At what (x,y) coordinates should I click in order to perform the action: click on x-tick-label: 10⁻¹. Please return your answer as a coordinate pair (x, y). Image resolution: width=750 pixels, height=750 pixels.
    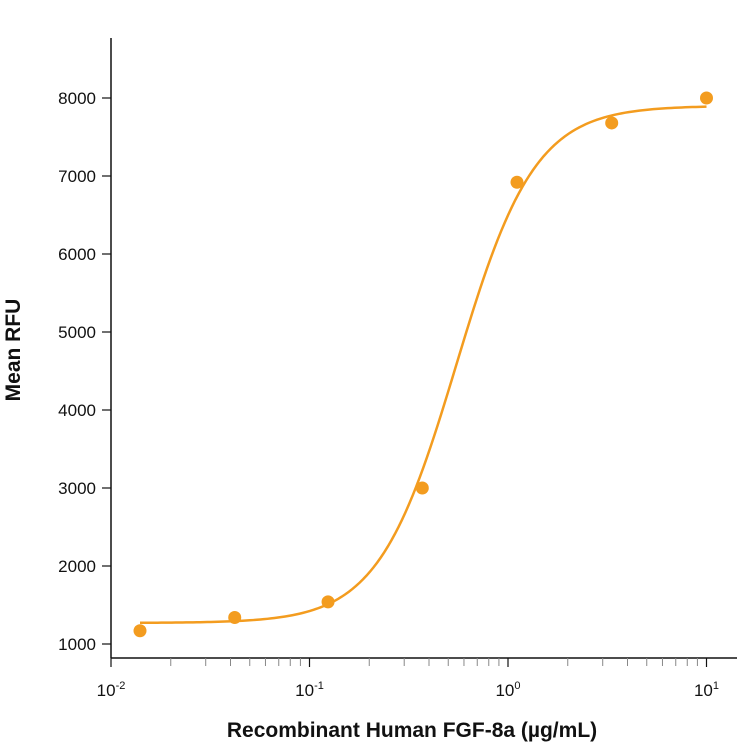
    Looking at the image, I should click on (309, 690).